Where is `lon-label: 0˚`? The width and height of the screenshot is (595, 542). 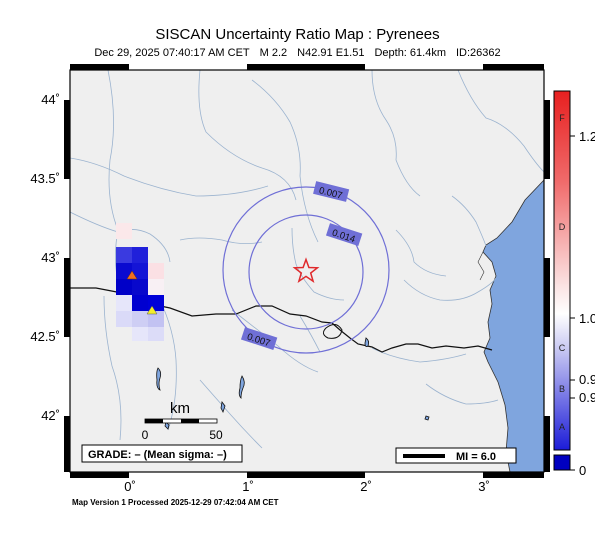
lon-label: 0˚ is located at coordinates (130, 486).